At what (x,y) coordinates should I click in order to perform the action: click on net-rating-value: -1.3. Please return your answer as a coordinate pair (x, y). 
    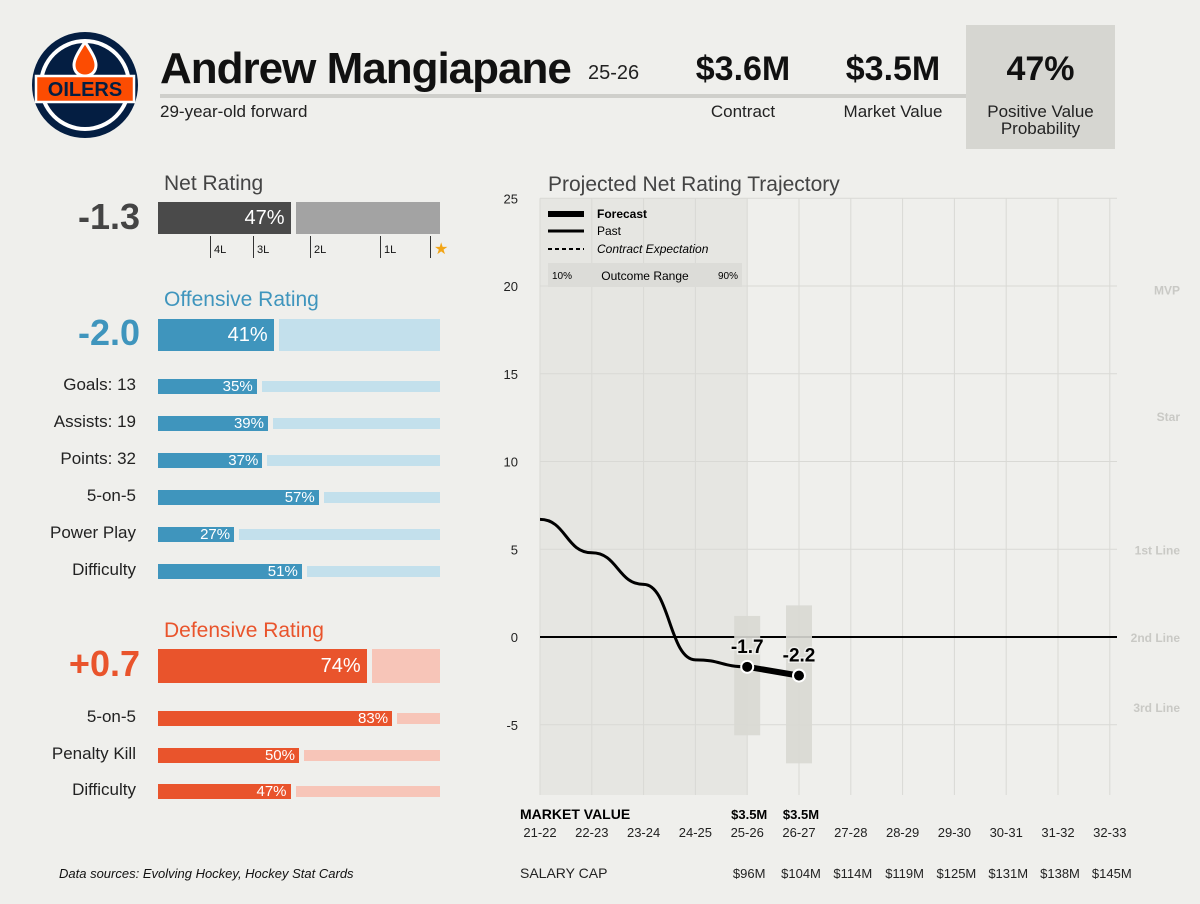
    Looking at the image, I should click on (108, 216).